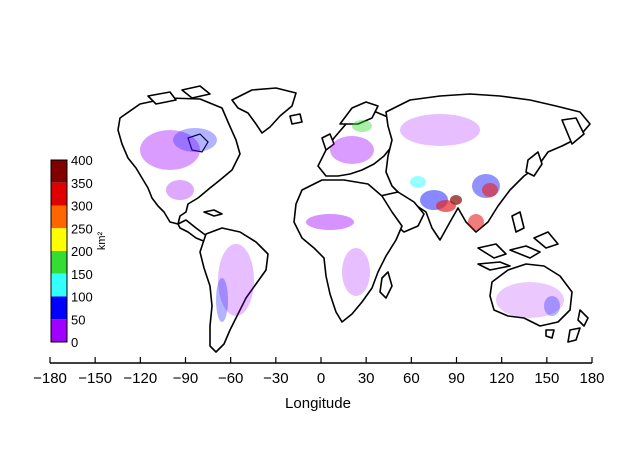  Describe the element at coordinates (352, 150) in the screenshot. I see `overlay-eu-purple` at that location.